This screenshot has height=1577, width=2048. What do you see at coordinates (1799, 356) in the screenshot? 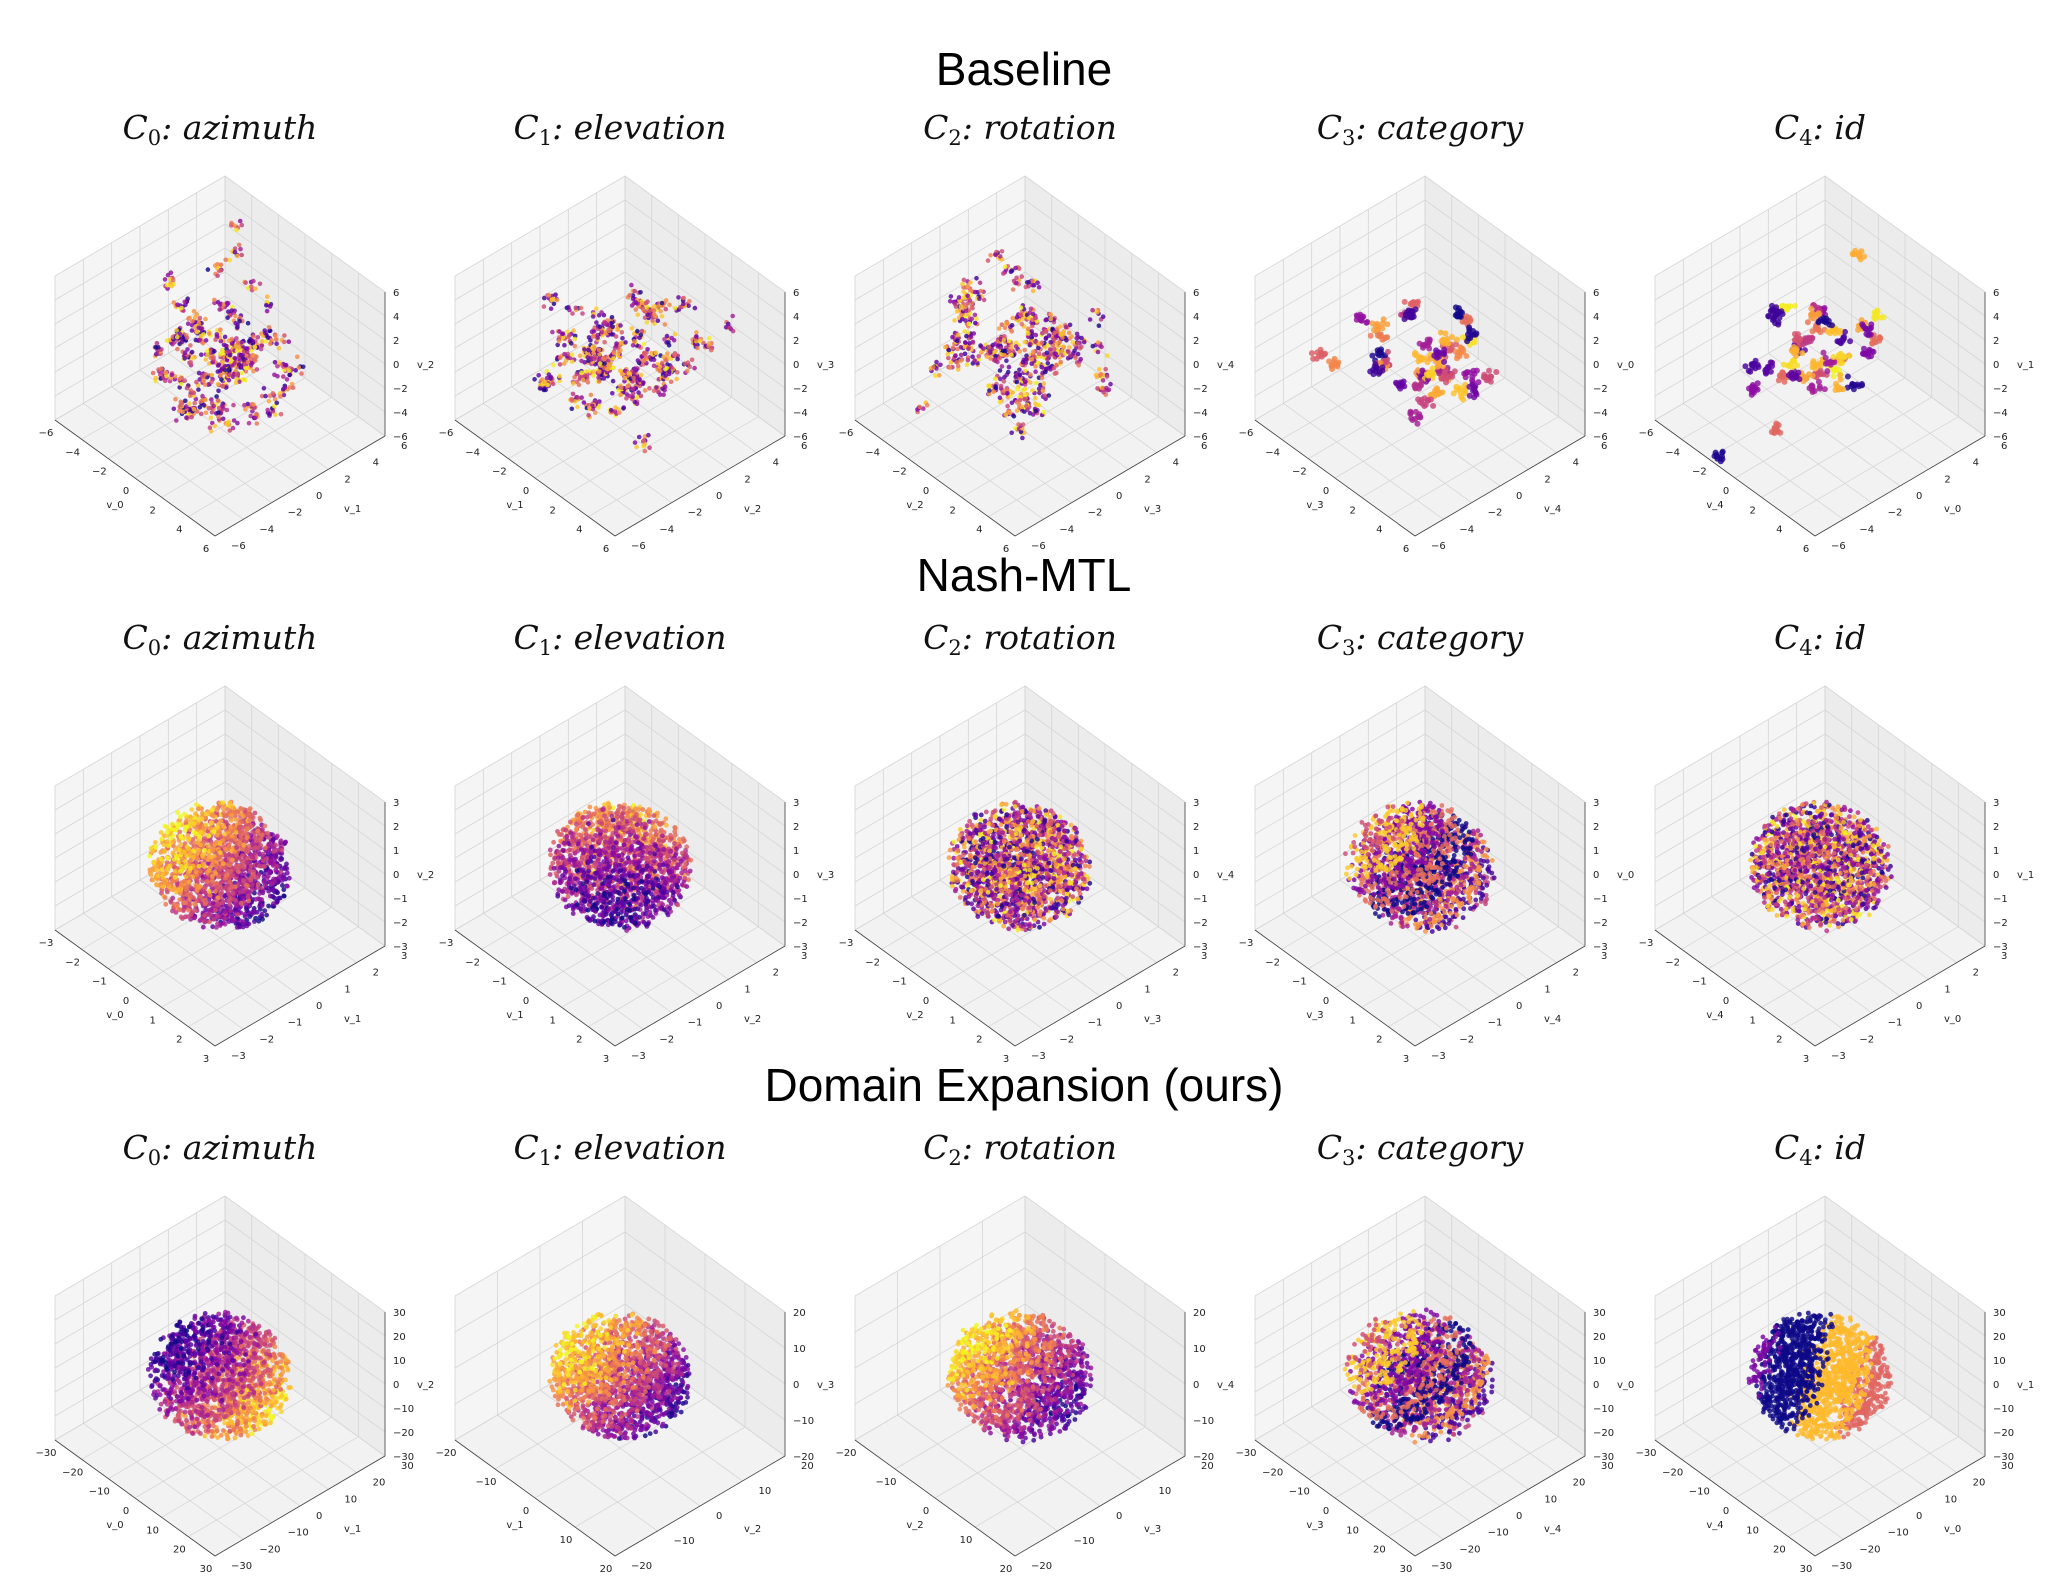
I see `scatter-points` at bounding box center [1799, 356].